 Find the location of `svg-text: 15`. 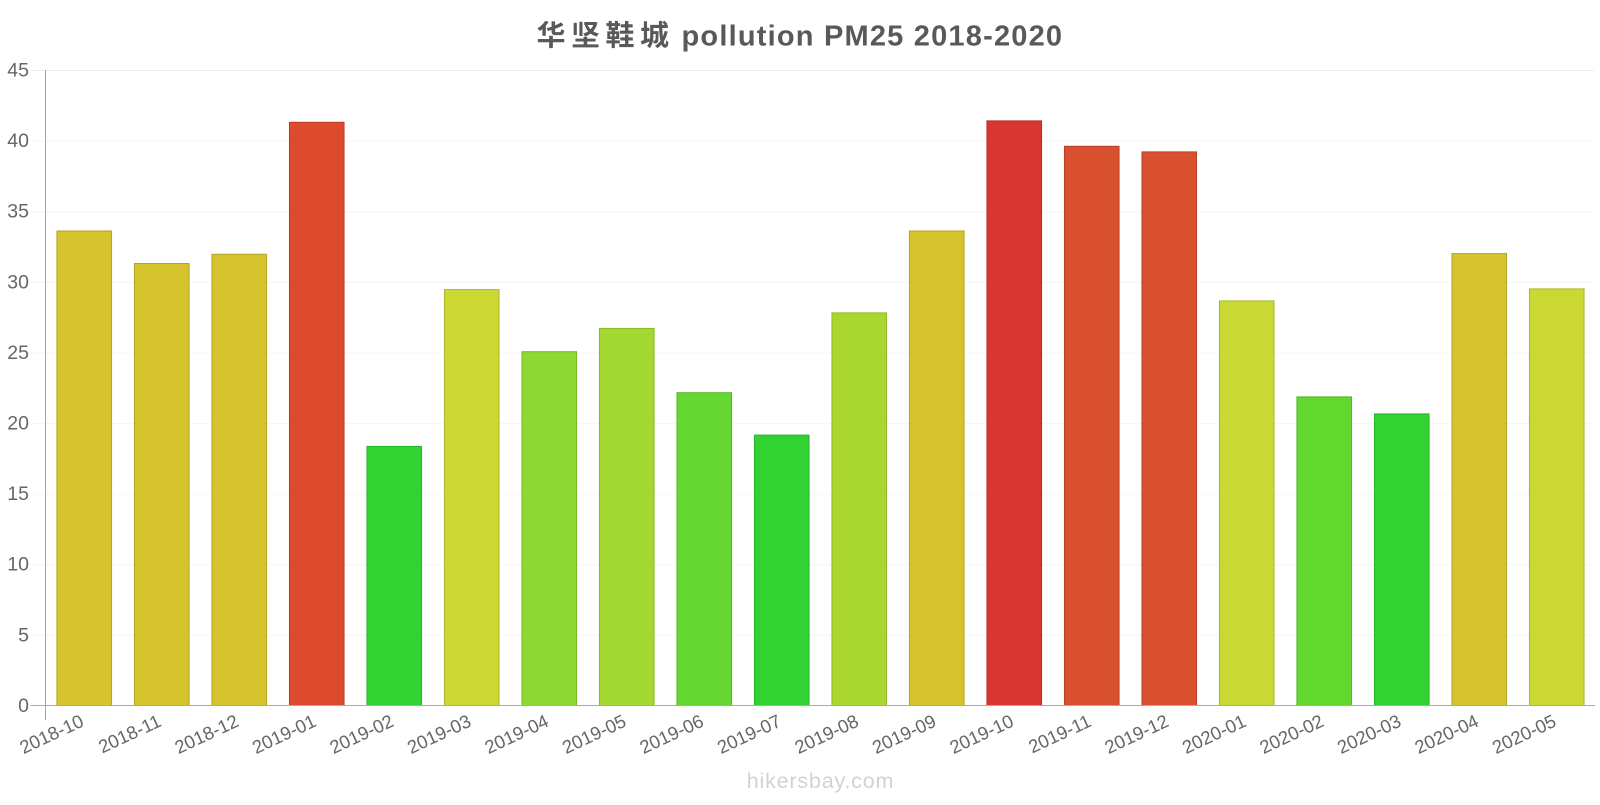

svg-text: 15 is located at coordinates (18, 494).